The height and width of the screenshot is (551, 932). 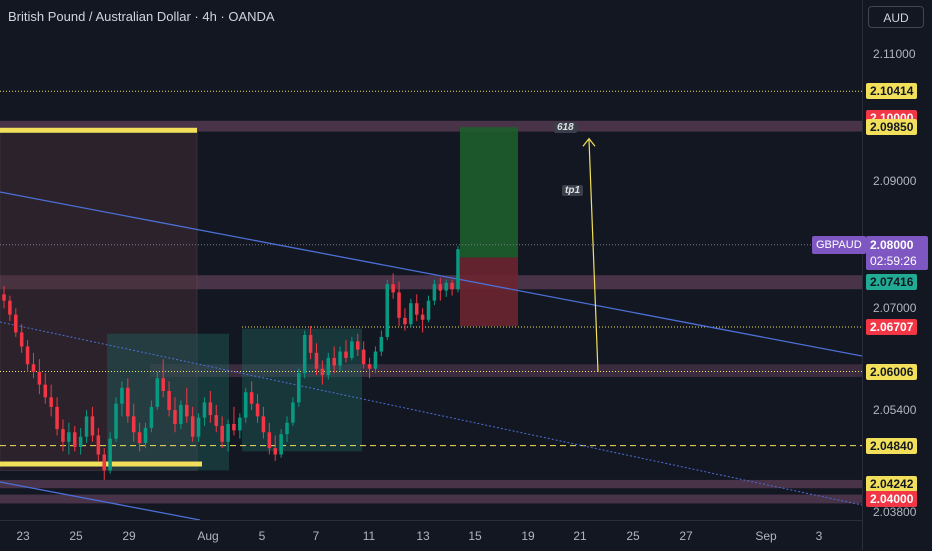 I want to click on yellow-box-top, so click(x=98, y=130).